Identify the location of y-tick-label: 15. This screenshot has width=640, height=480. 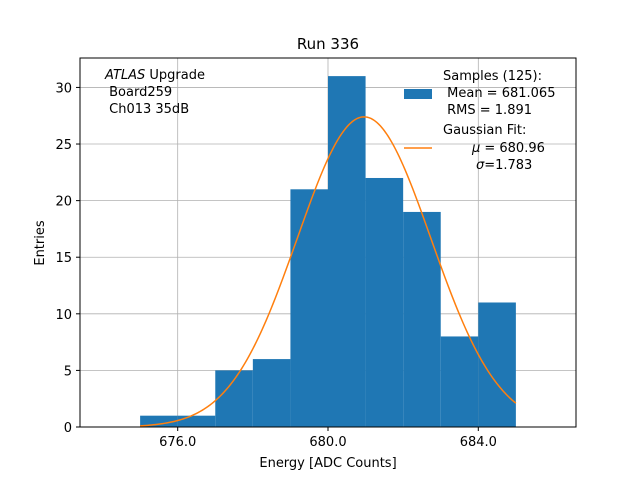
(63, 258).